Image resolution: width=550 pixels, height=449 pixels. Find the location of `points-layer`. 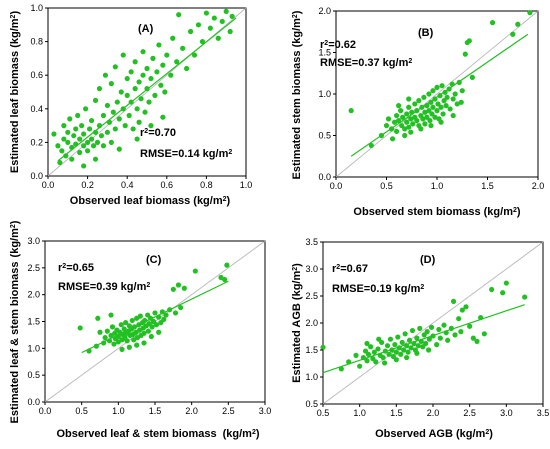

points-layer is located at coordinates (440, 79).